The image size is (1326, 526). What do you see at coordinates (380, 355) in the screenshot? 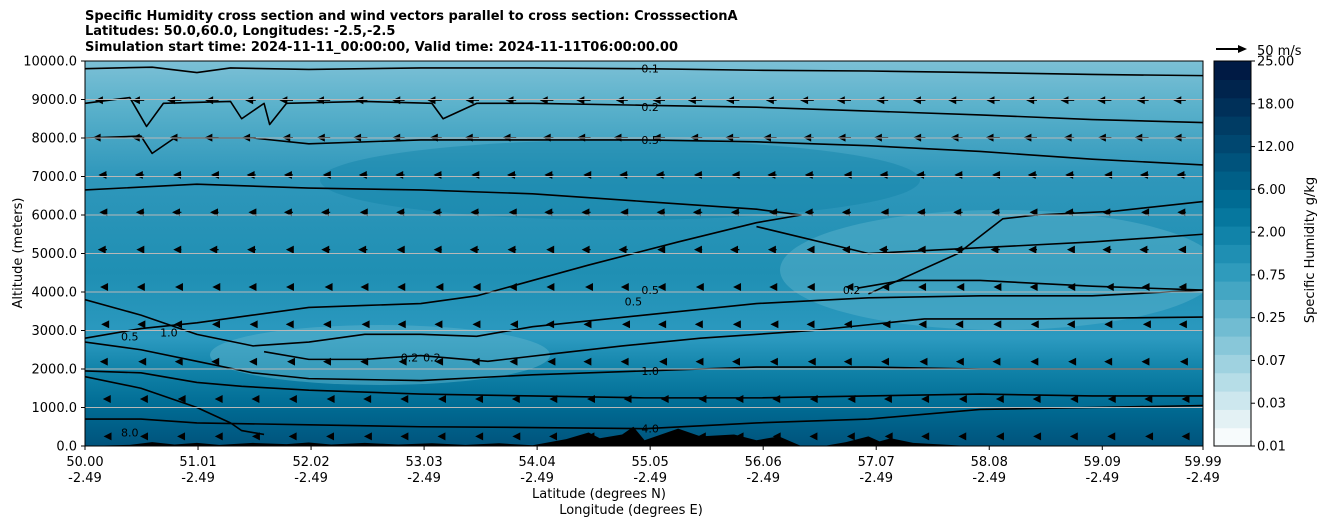
I see `dry-tongue` at bounding box center [380, 355].